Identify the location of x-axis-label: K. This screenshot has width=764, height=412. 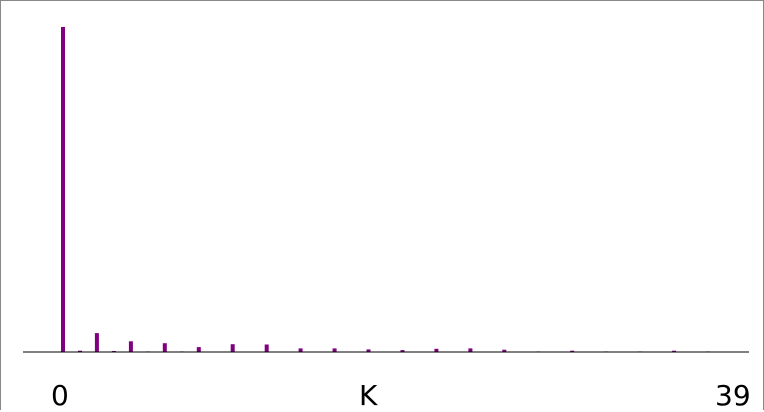
(368, 395).